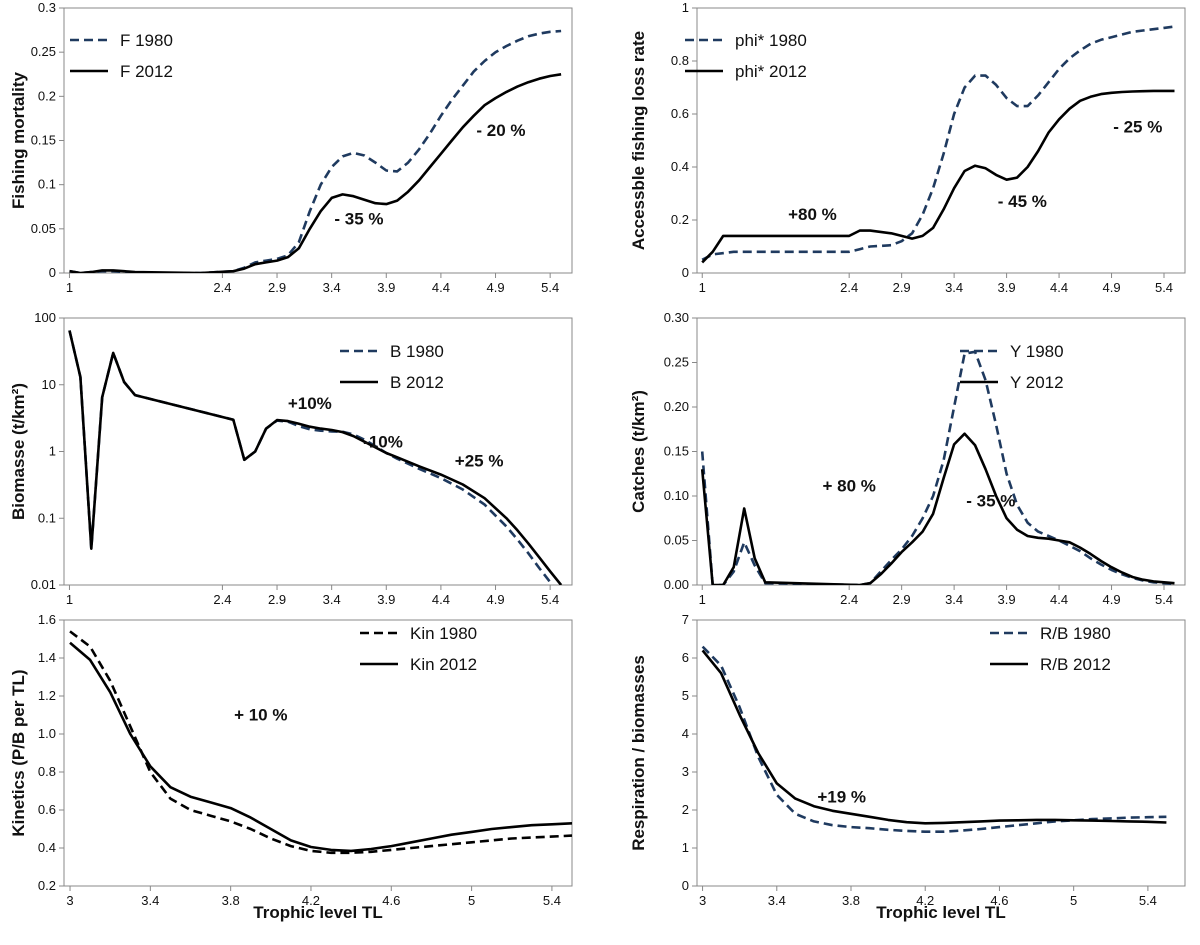  I want to click on chart-phi-xtick-label: 2.4, so click(849, 287).